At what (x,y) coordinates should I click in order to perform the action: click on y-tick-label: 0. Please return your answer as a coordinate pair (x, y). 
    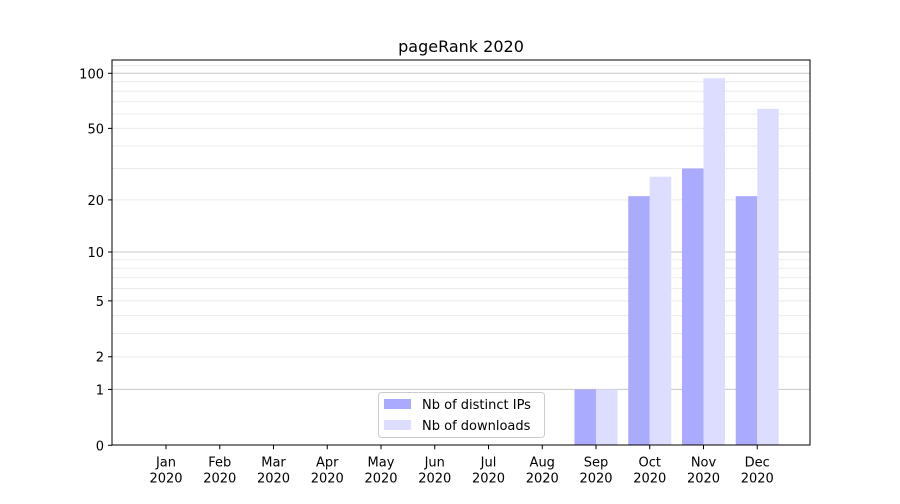
    Looking at the image, I should click on (100, 446).